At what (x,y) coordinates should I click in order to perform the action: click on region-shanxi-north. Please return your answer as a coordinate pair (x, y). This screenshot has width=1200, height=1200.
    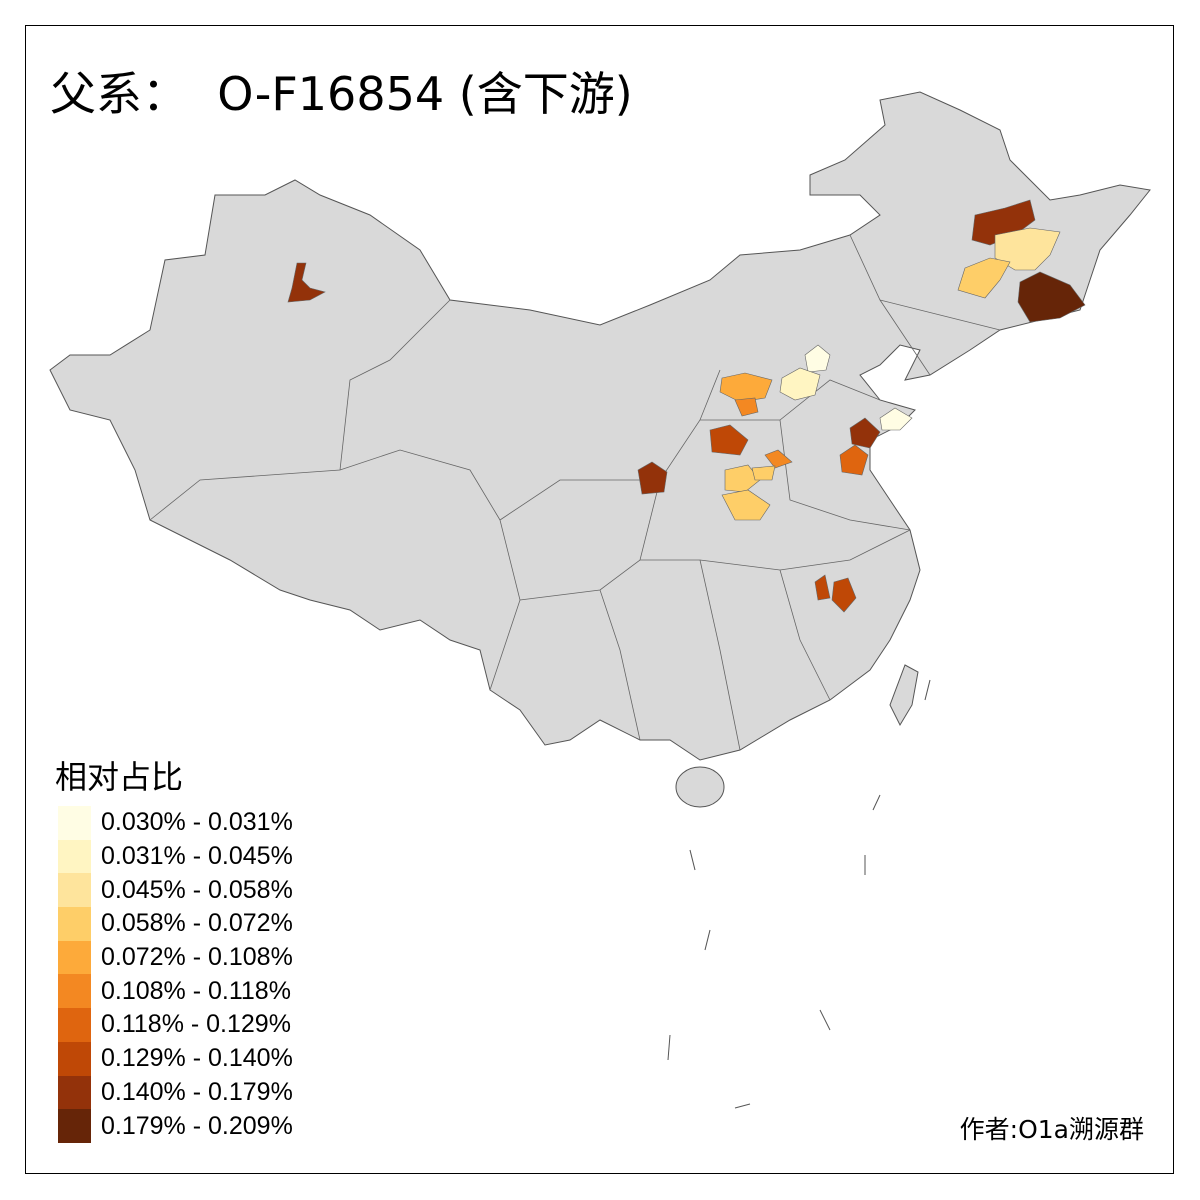
    Looking at the image, I should click on (746, 387).